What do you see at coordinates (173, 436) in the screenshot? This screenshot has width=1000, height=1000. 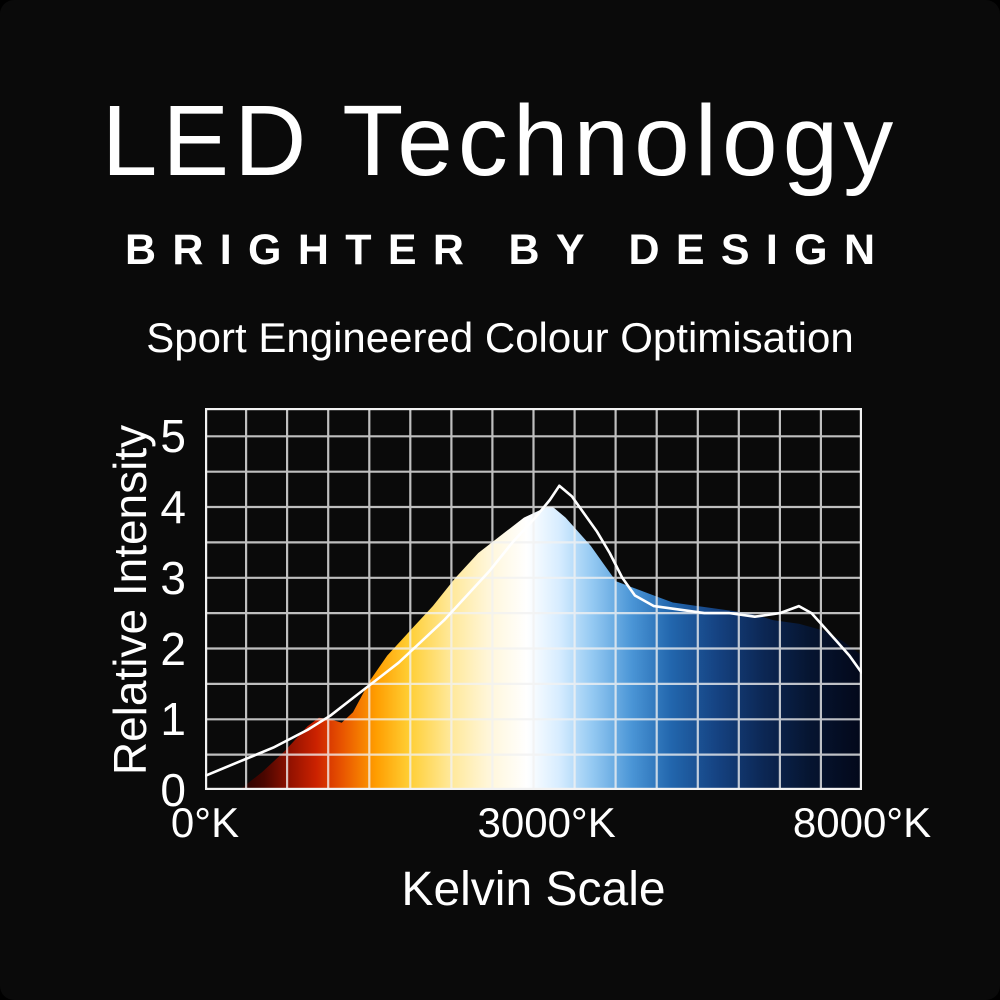 I see `y-tick-label: 5` at bounding box center [173, 436].